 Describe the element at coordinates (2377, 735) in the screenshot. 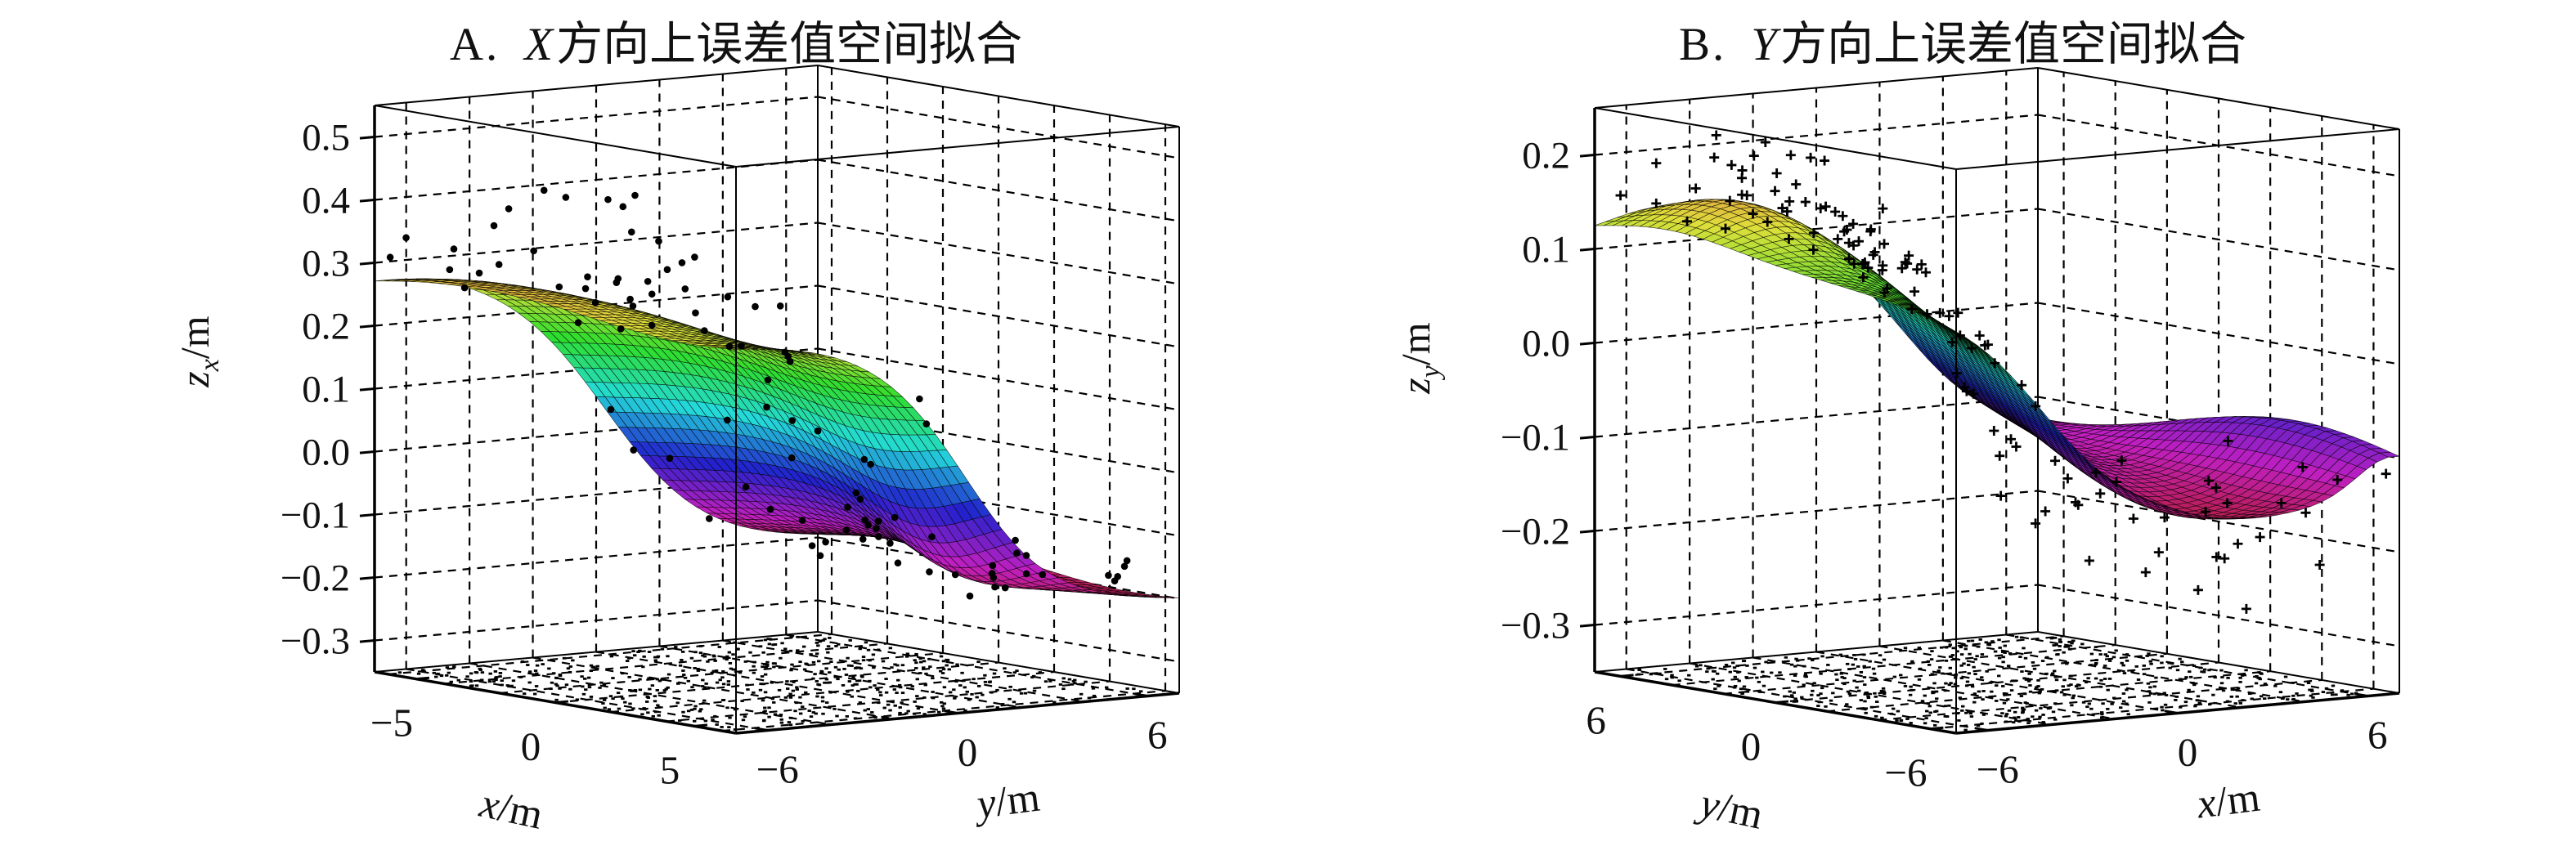

I see `bottom-right-tick-label: 6` at that location.